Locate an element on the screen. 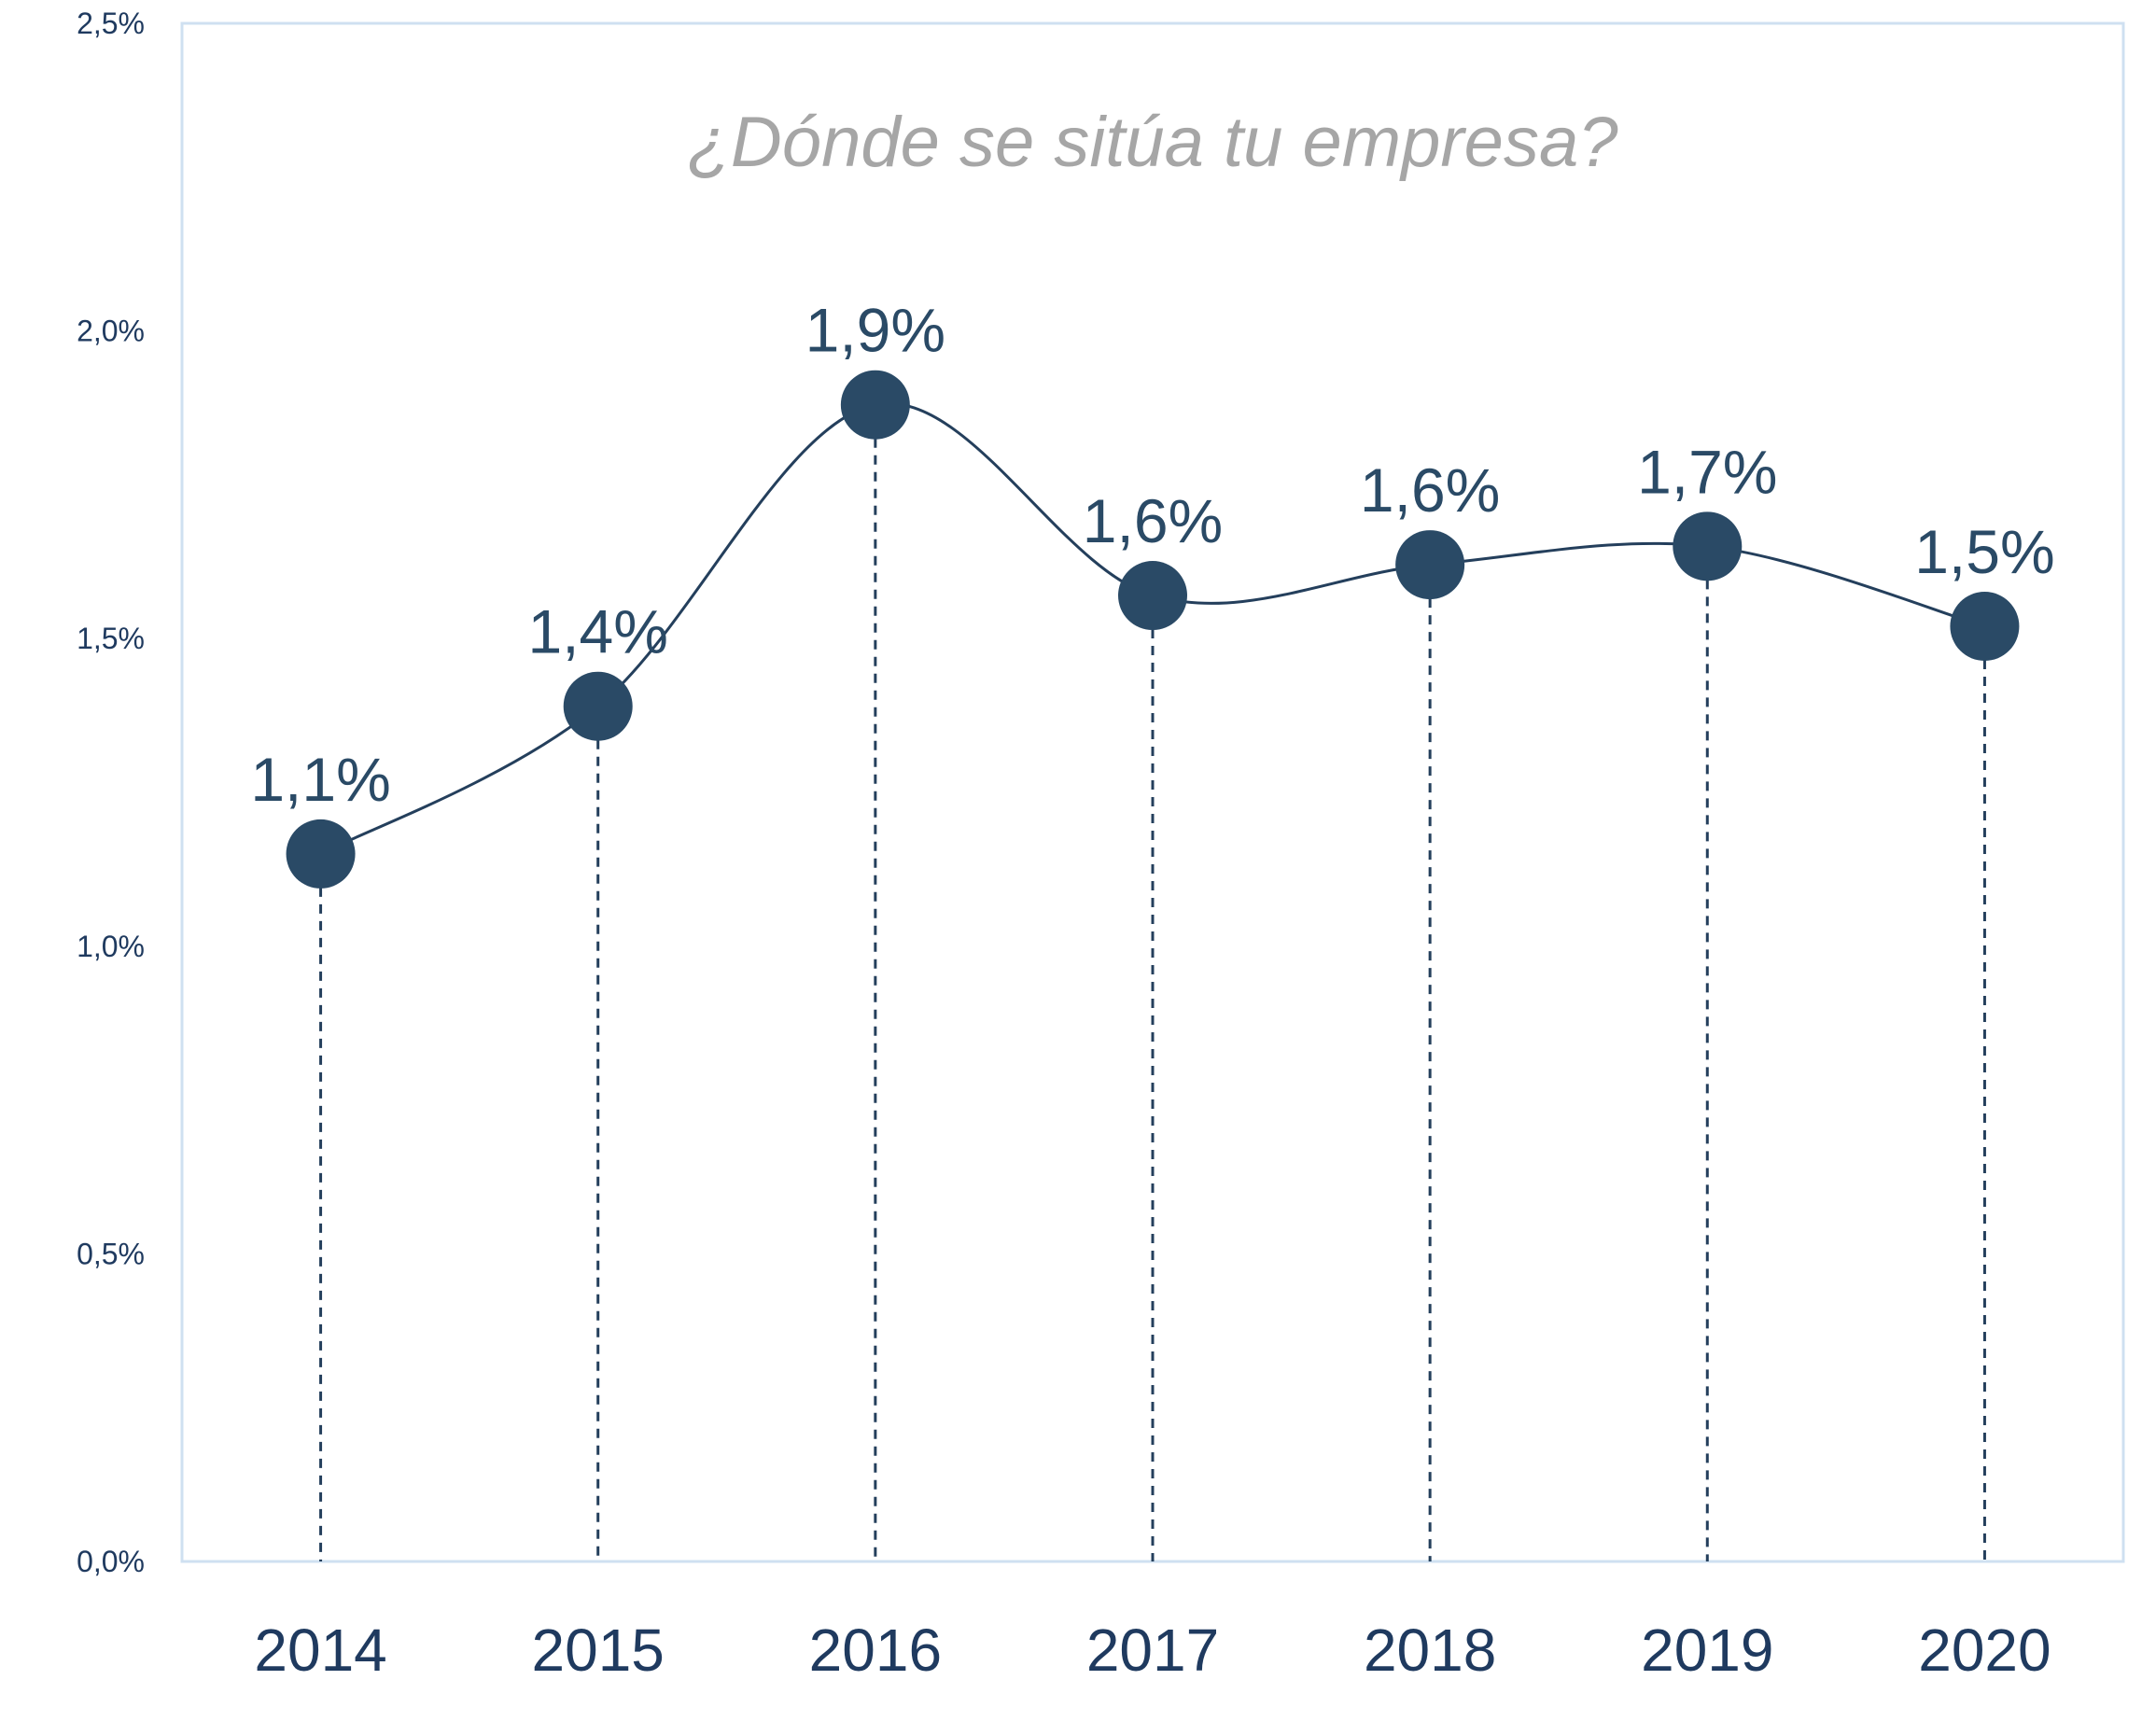  x-axis: 2014 2015 2016 2017 2018 2019 2020 is located at coordinates (1152, 1650).